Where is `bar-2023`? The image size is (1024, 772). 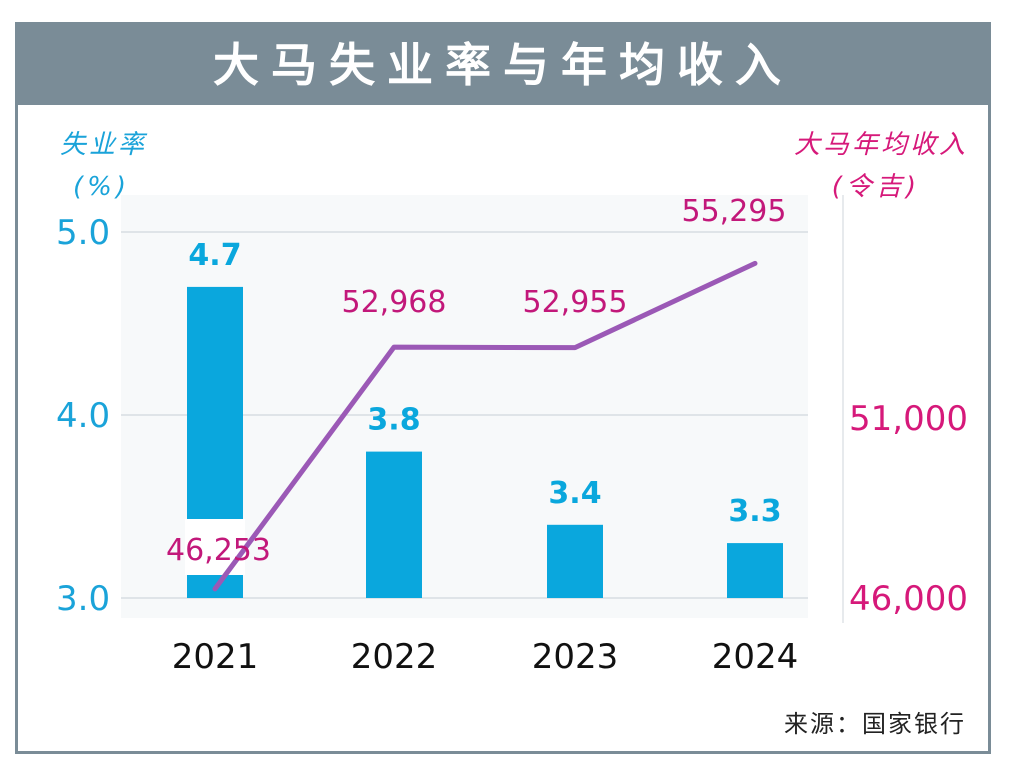 bar-2023 is located at coordinates (575, 561).